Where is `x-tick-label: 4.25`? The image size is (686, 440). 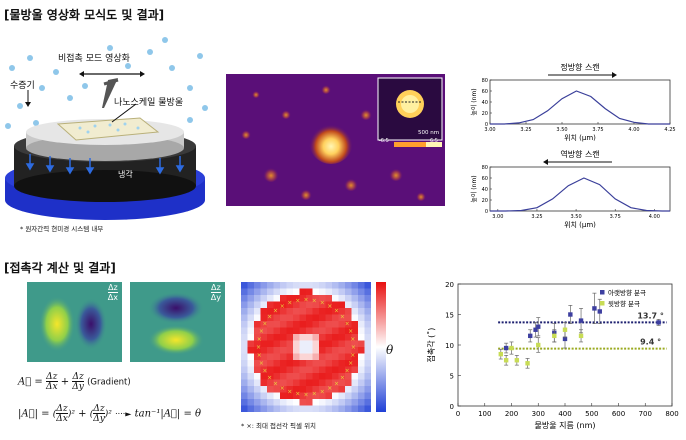
x-tick-label: 4.25 is located at coordinates (669, 130).